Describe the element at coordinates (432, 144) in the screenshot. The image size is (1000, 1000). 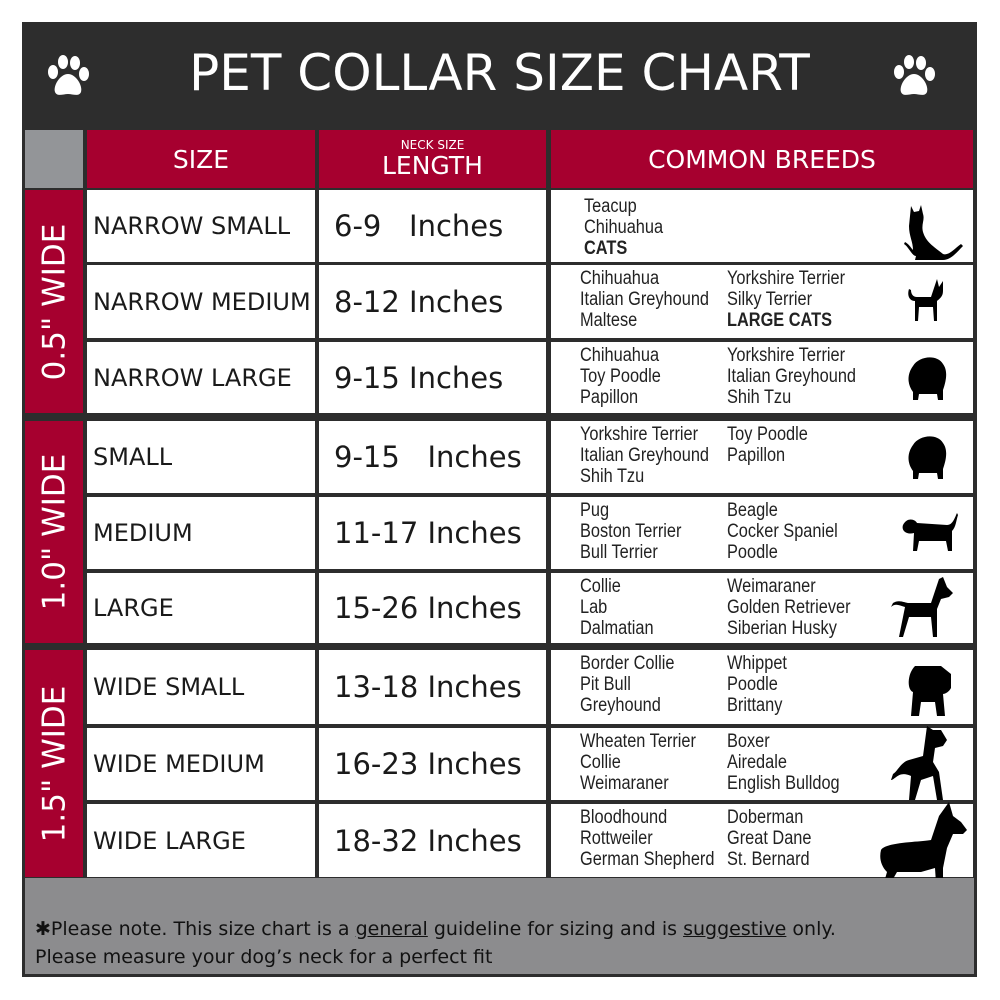
I see `column-header-length-sub: NECK SIZE` at that location.